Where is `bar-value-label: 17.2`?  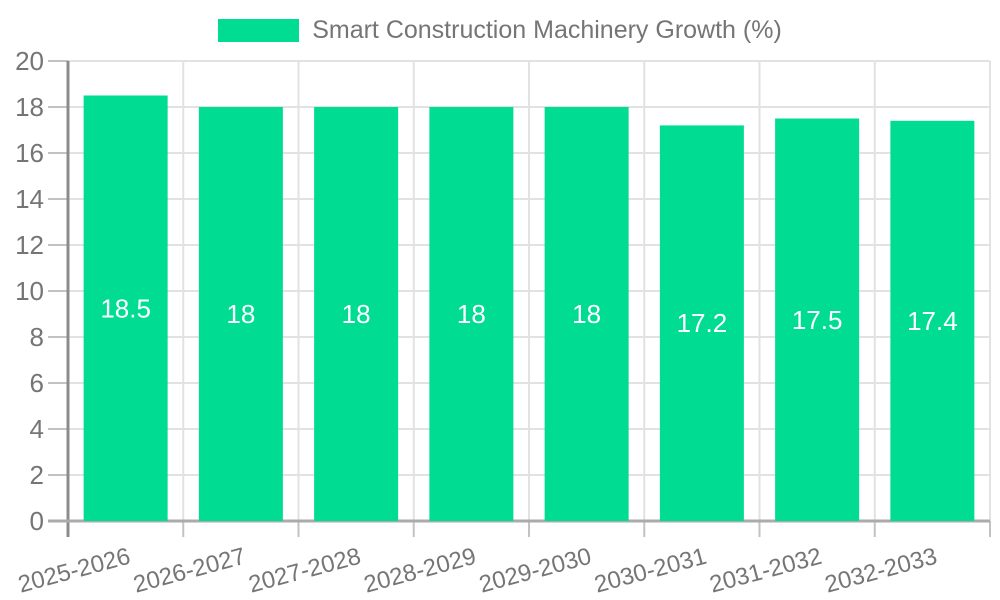
bar-value-label: 17.2 is located at coordinates (702, 323).